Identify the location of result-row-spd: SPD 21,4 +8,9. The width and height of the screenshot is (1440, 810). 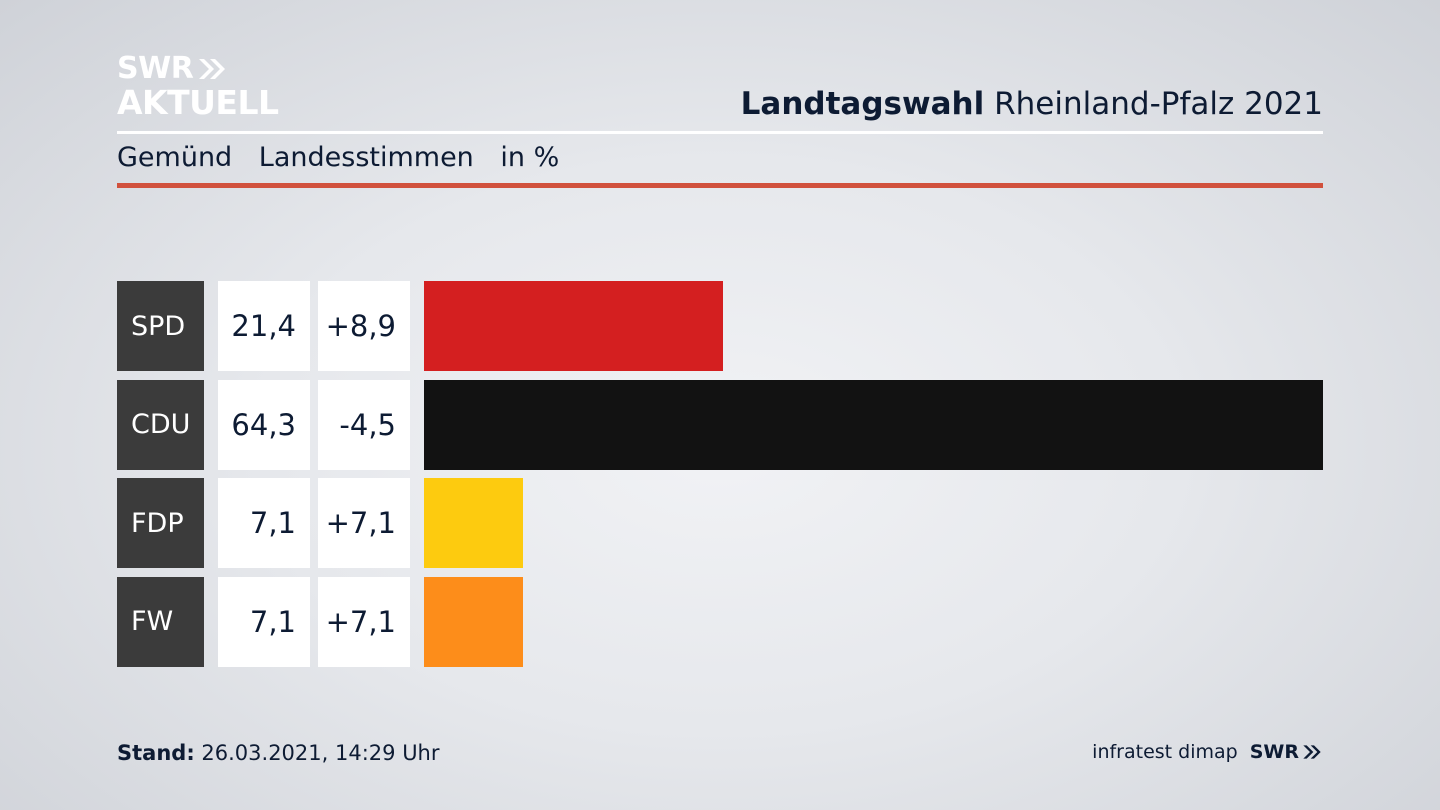
(720, 326).